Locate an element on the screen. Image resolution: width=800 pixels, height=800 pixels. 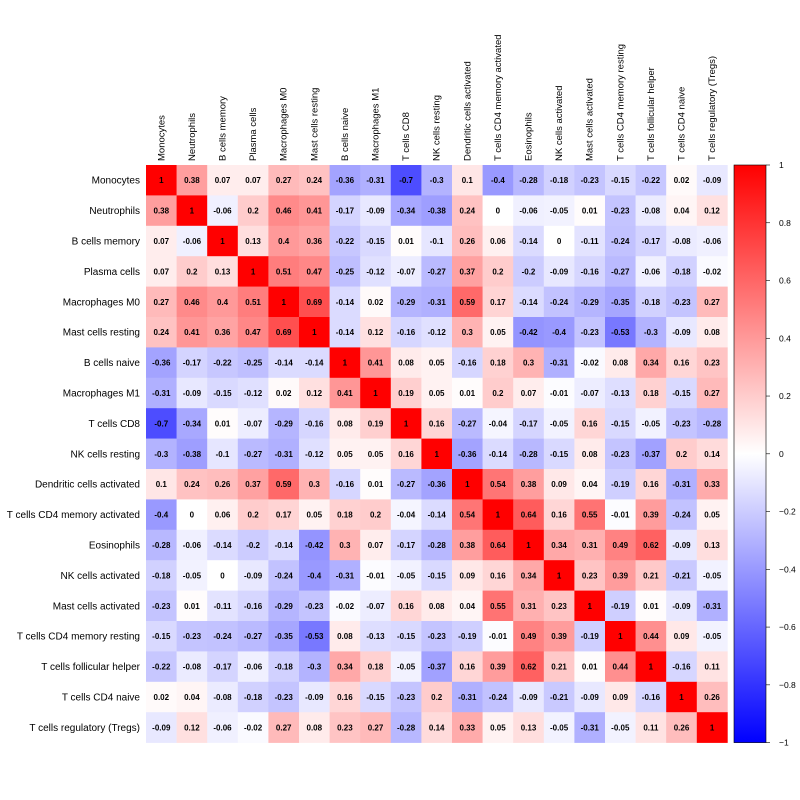
cell-value-label: 0.46 is located at coordinates (192, 302).